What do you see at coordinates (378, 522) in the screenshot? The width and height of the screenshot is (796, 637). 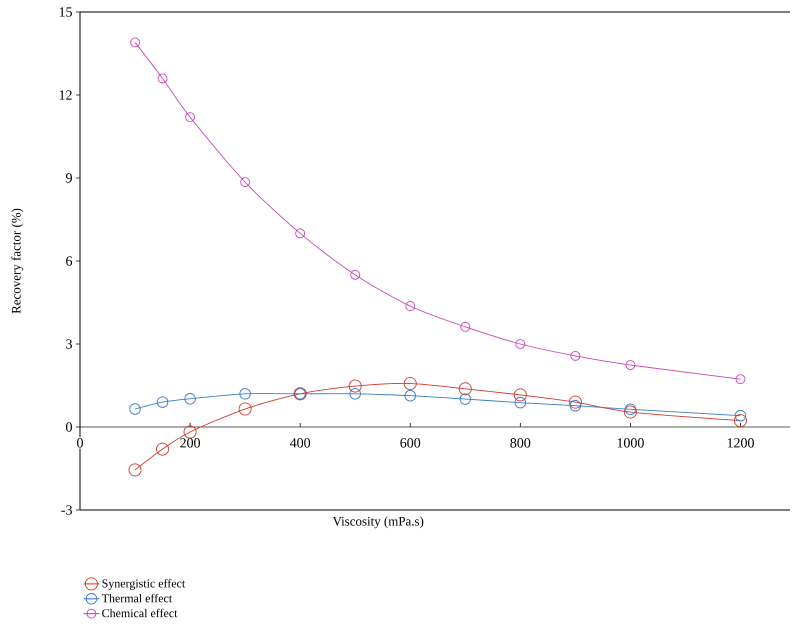 I see `x-axis-title: Viscosity (mPa.s)` at bounding box center [378, 522].